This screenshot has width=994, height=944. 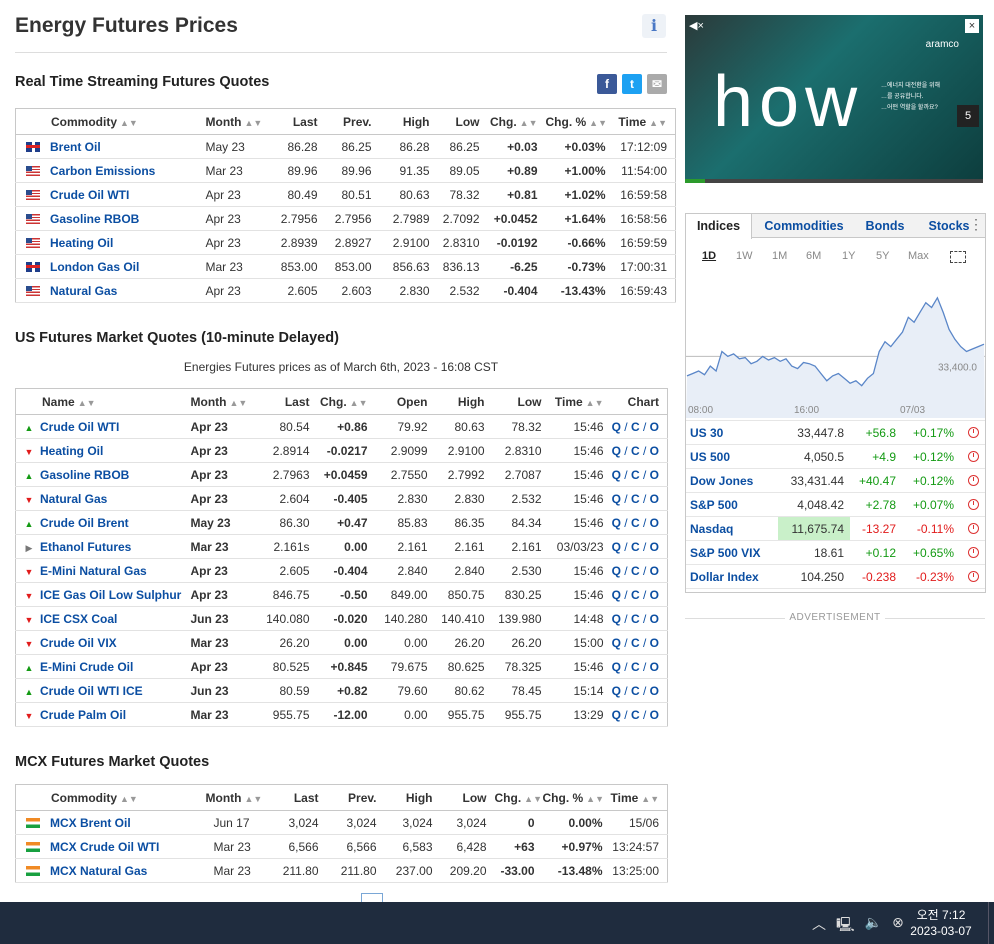 What do you see at coordinates (111, 594) in the screenshot?
I see `futures-link: ICE Gas Oil Low Sulphur` at bounding box center [111, 594].